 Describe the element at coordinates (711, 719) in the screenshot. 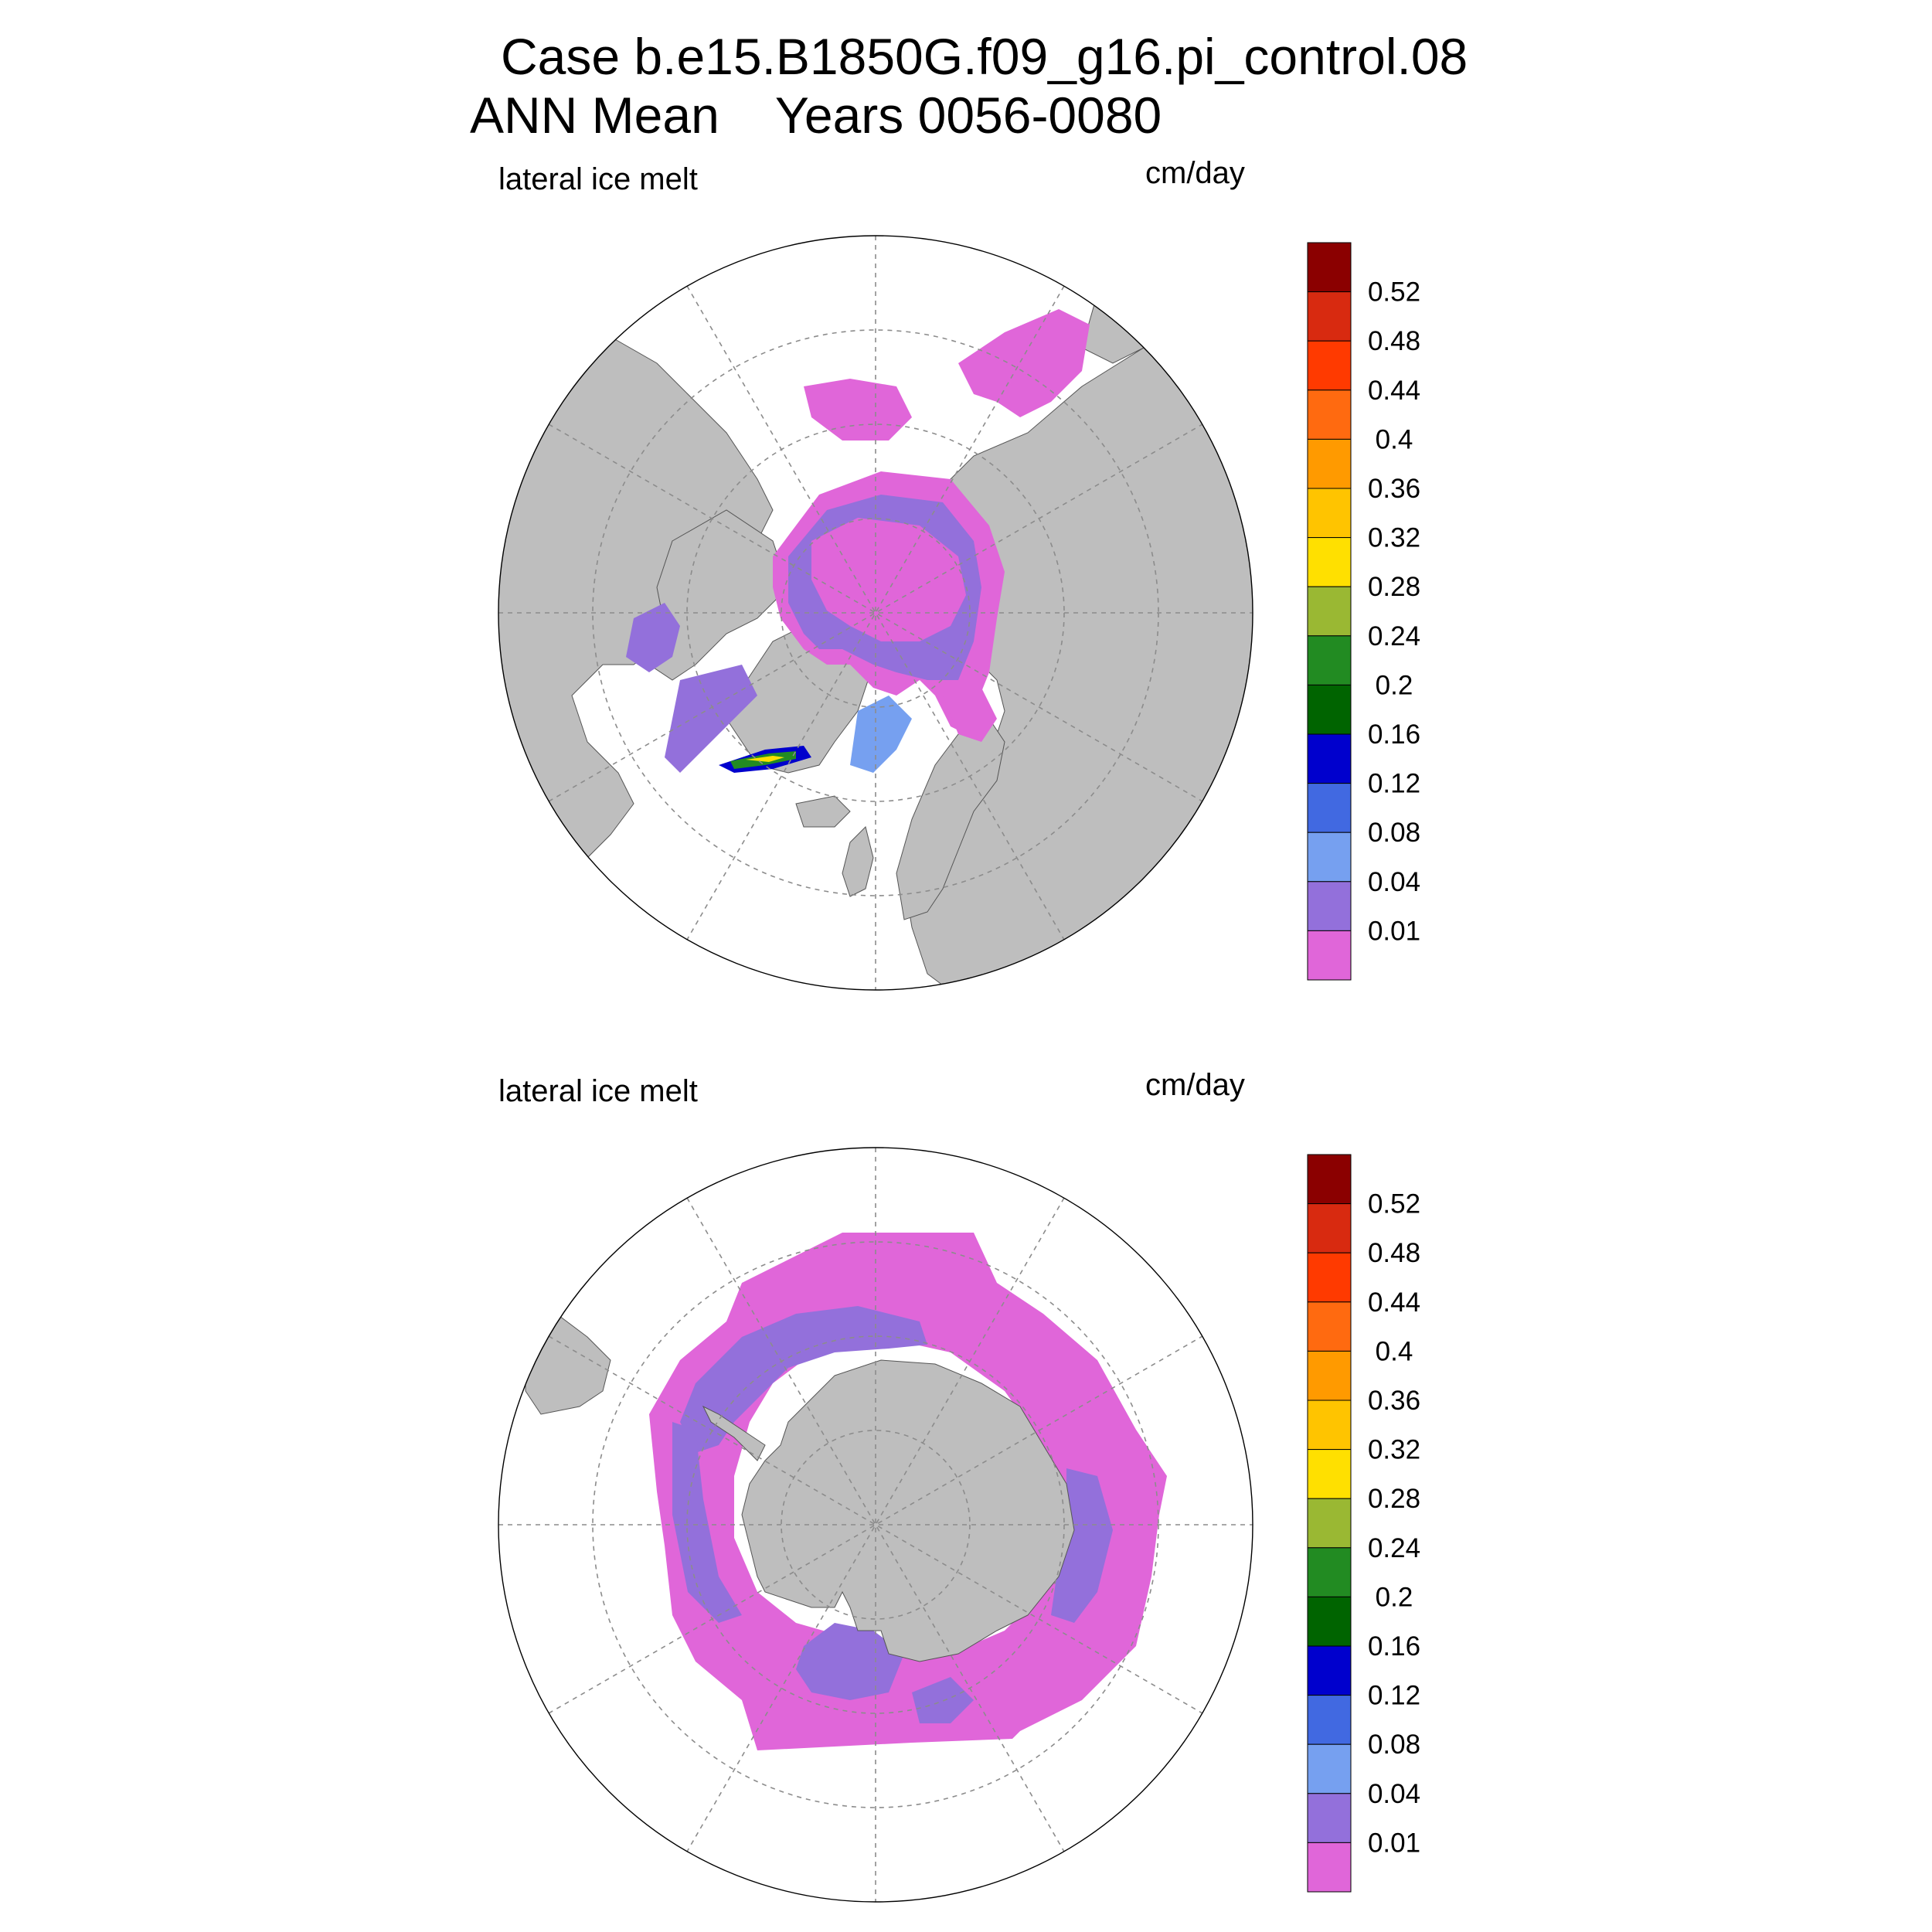

I see `north-ice-labrador-purple` at that location.